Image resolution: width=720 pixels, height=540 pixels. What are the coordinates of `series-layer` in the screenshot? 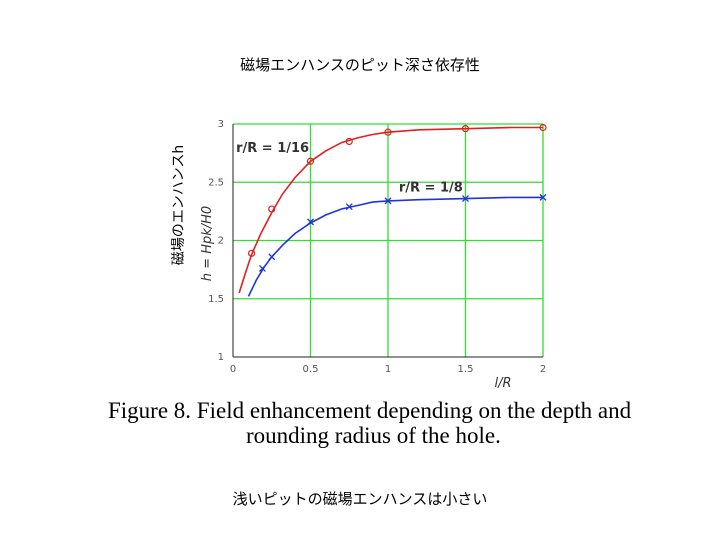 It's located at (392, 210).